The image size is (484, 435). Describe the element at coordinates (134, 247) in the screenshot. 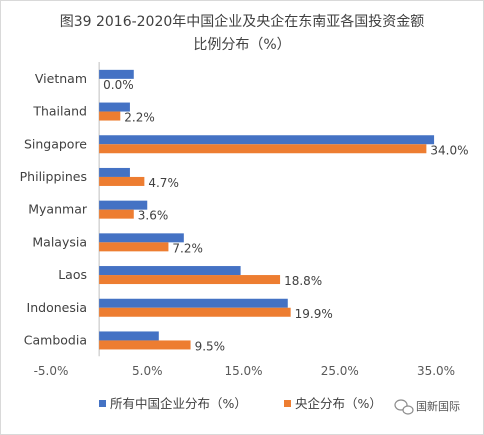

I see `bar-soe-malaysia` at that location.